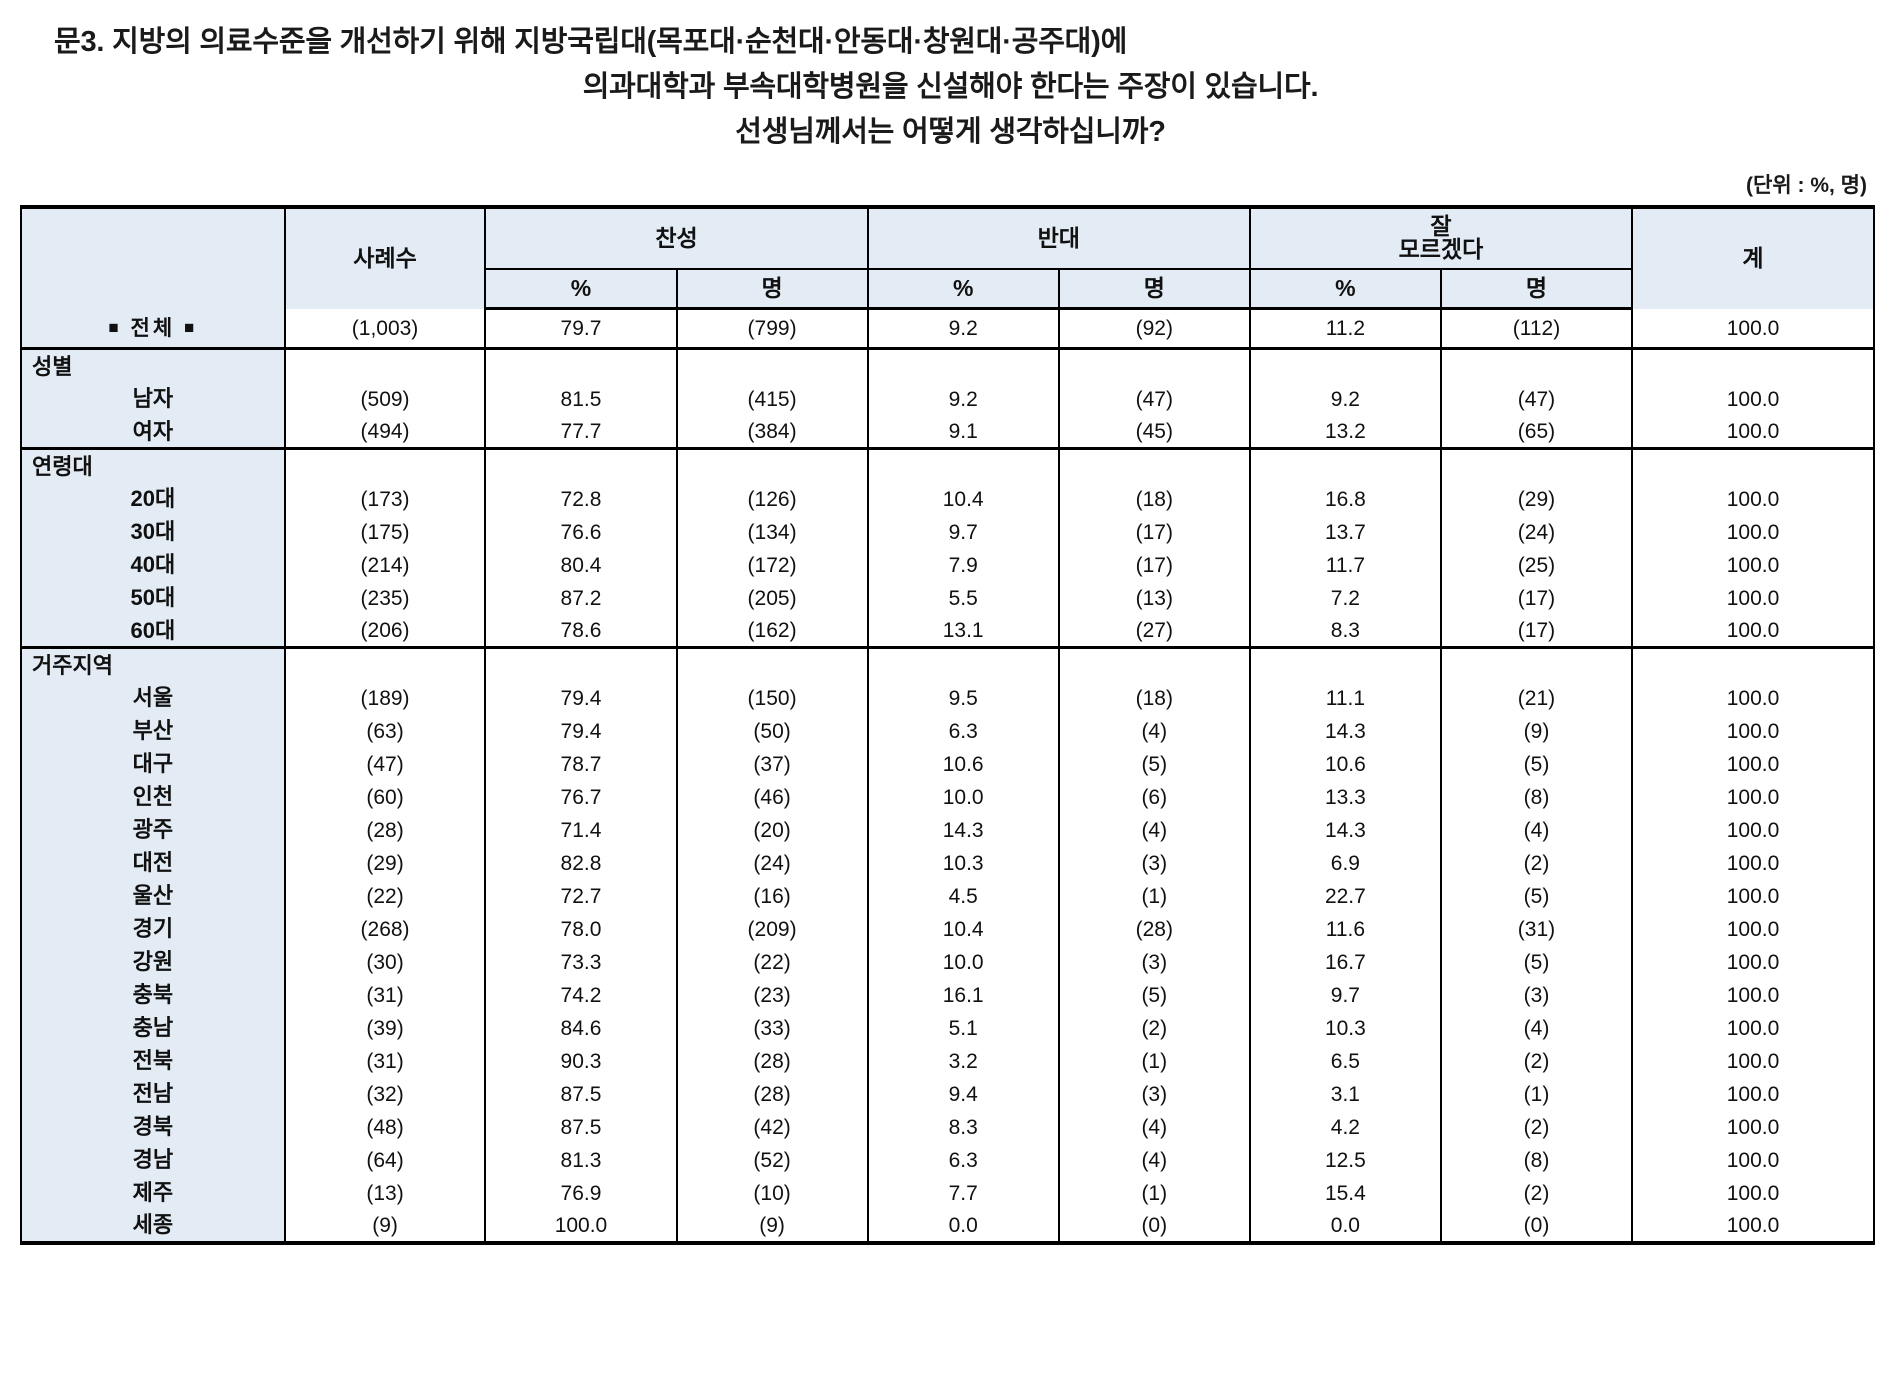 Image resolution: width=1901 pixels, height=1392 pixels. I want to click on question-line-2: 의과대학과 부속대학병원을 신설해야 한다는 주장이 있습니다., so click(950, 86).